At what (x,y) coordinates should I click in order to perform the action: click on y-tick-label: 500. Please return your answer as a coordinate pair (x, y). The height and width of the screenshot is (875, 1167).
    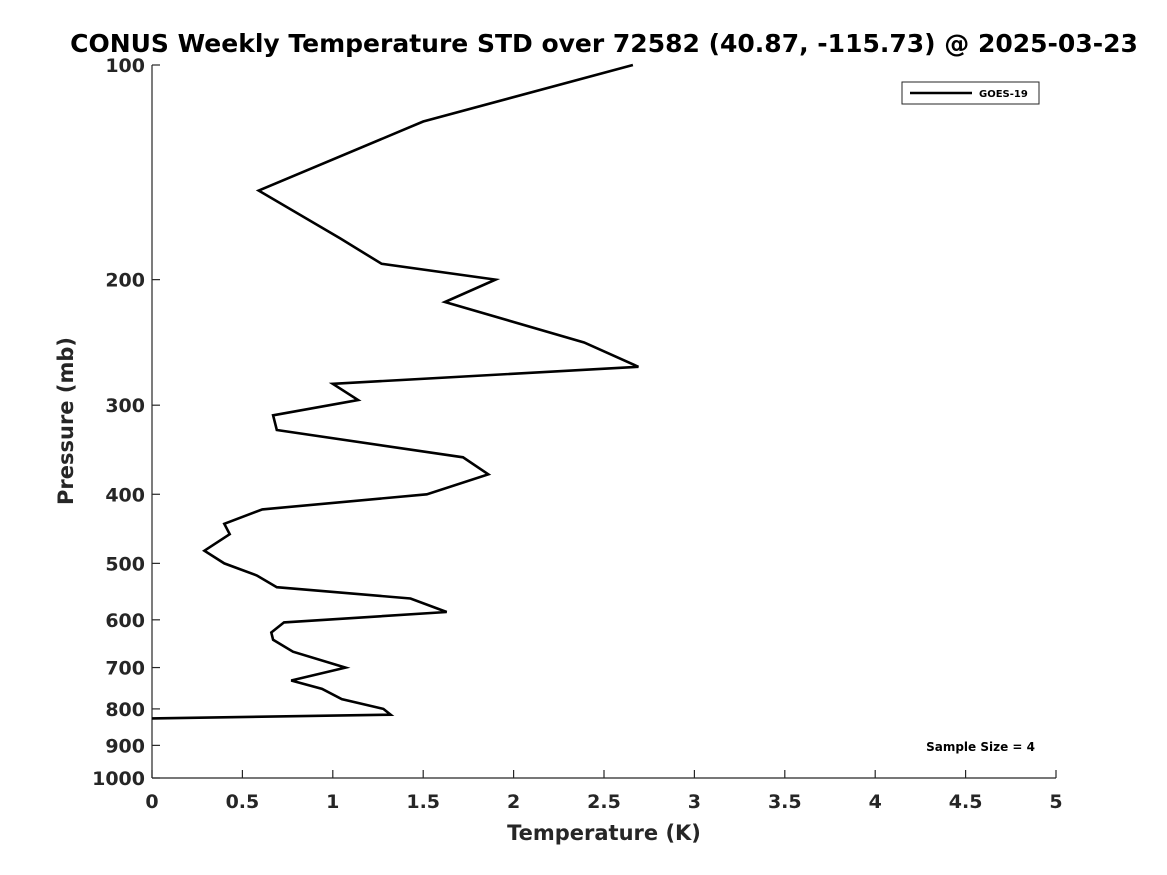
    Looking at the image, I should click on (125, 564).